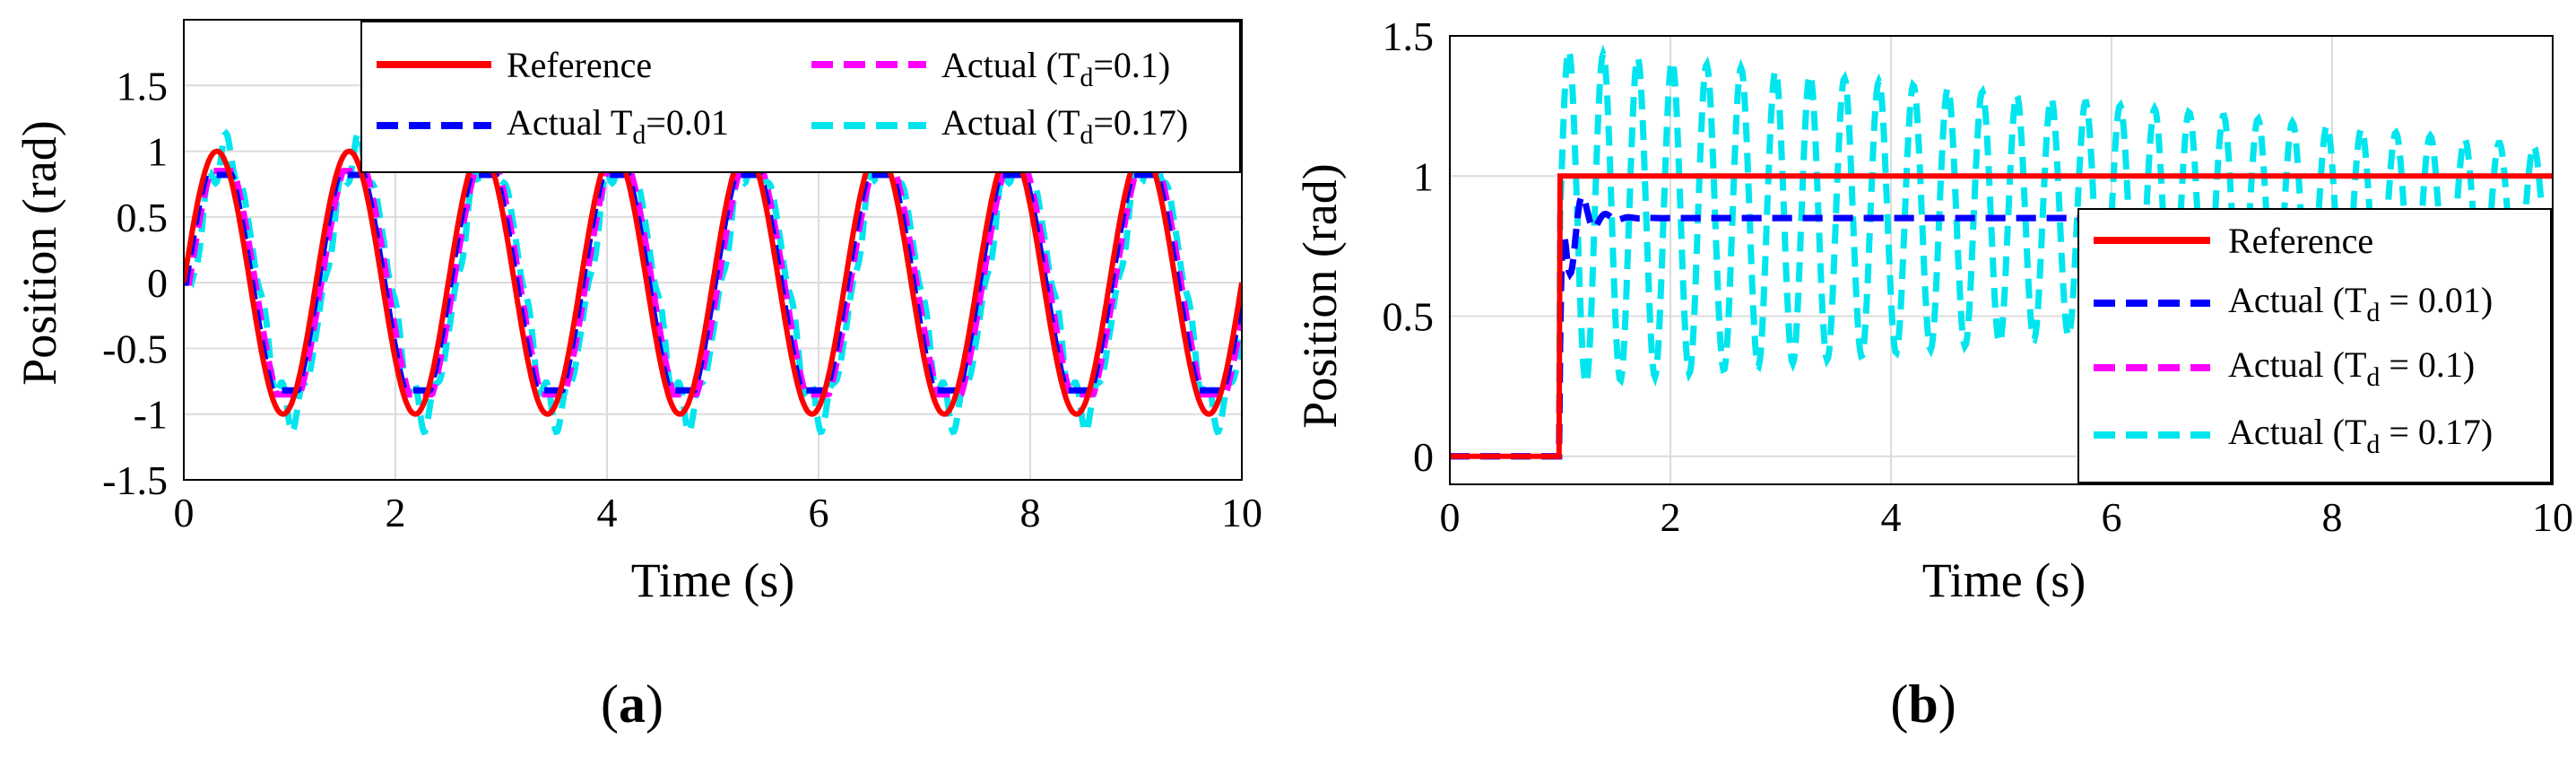 The width and height of the screenshot is (2576, 757). Describe the element at coordinates (2300, 241) in the screenshot. I see `chart-b-legend-label-reference: Reference` at that location.